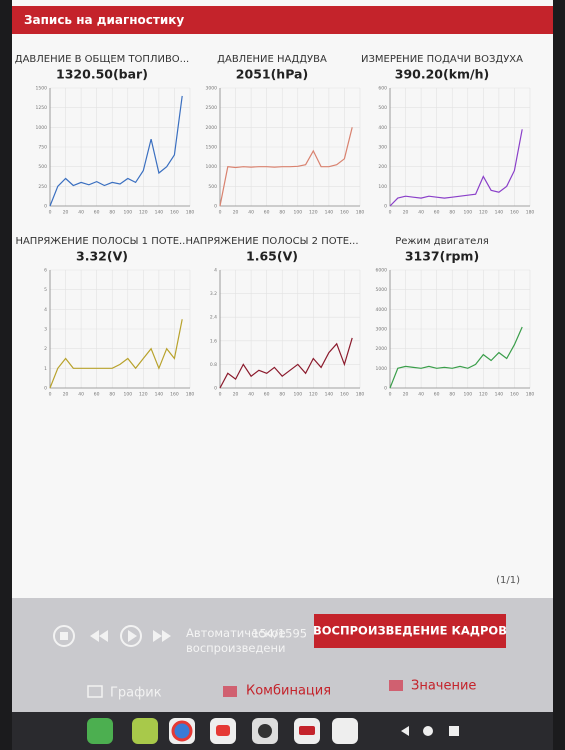 This screenshot has width=565, height=750. What do you see at coordinates (213, 294) in the screenshot?
I see `y-tick-label: 3.2` at bounding box center [213, 294].